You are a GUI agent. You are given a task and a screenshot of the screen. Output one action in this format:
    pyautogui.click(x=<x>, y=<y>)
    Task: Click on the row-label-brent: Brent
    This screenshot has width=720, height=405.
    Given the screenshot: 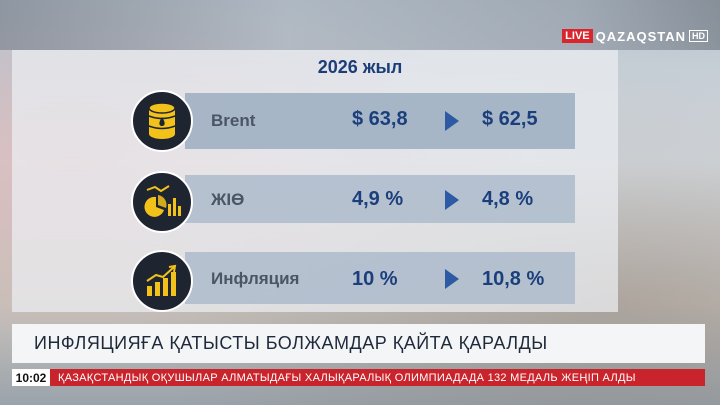 What is the action you would take?
    pyautogui.click(x=233, y=120)
    